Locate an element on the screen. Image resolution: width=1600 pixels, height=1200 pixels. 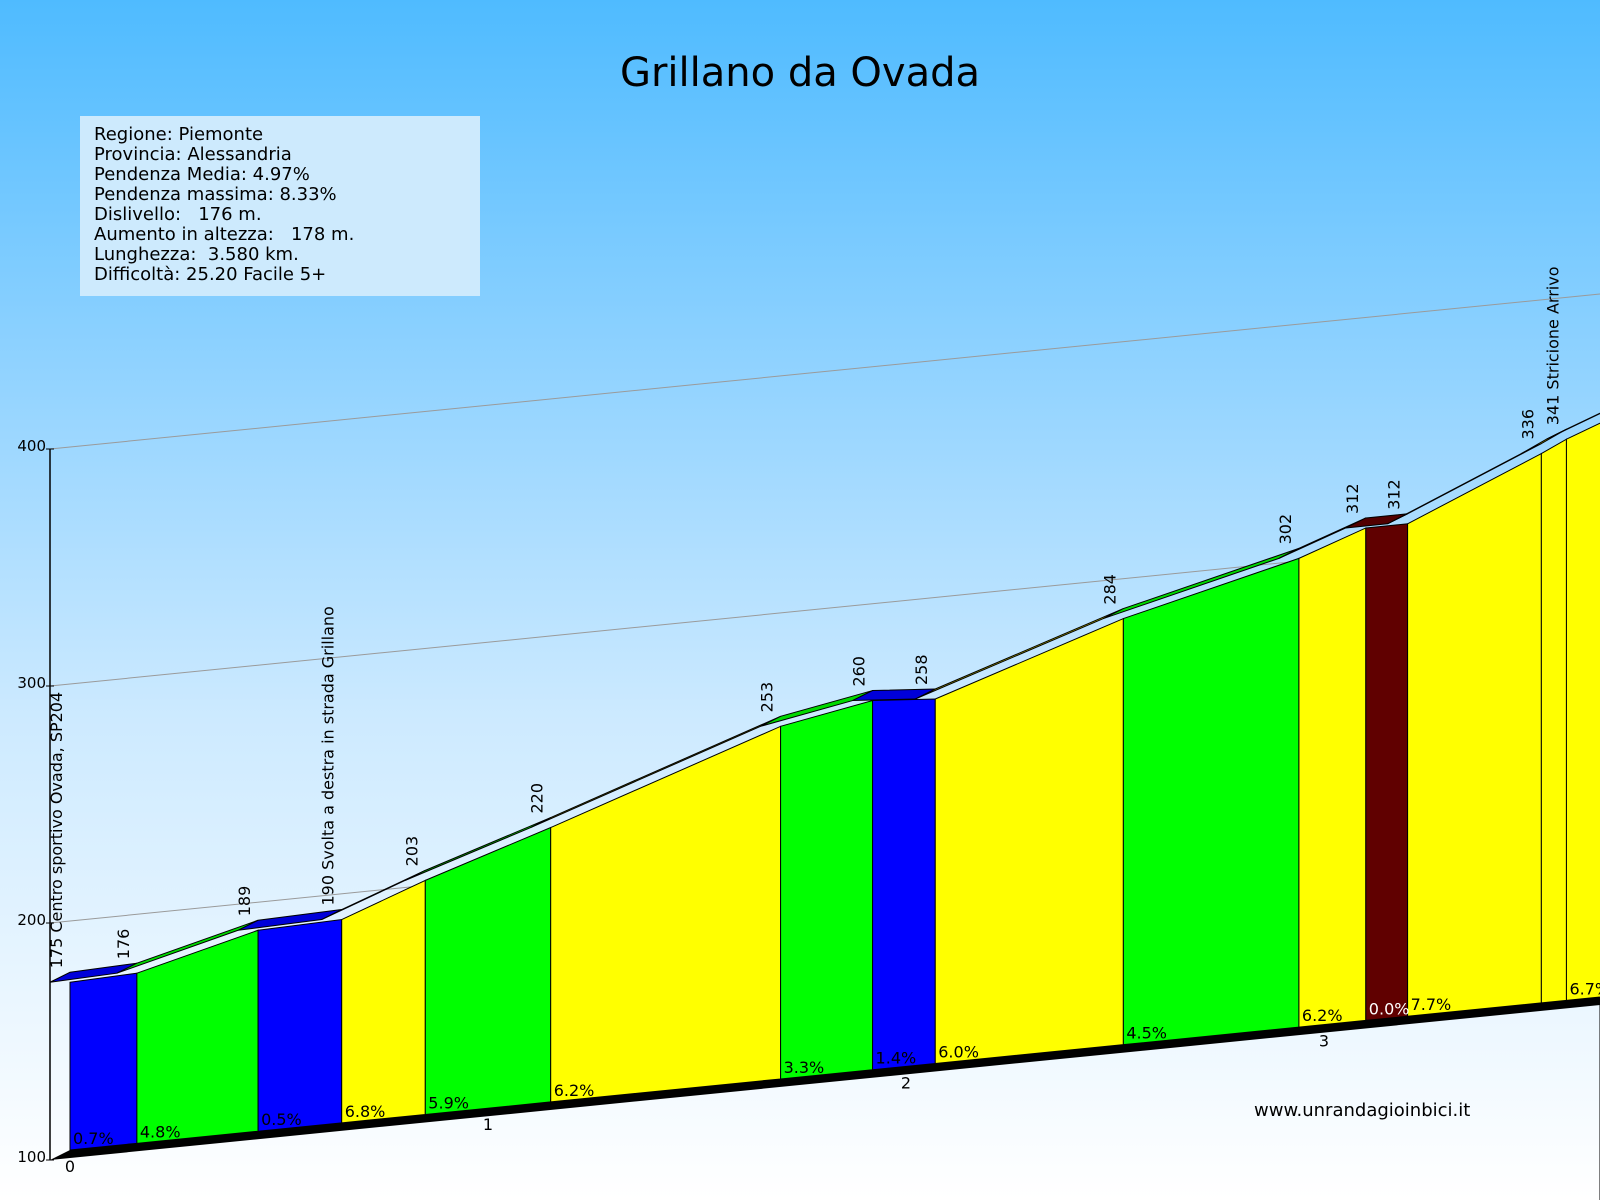
altitude-label: 189 is located at coordinates (244, 901).